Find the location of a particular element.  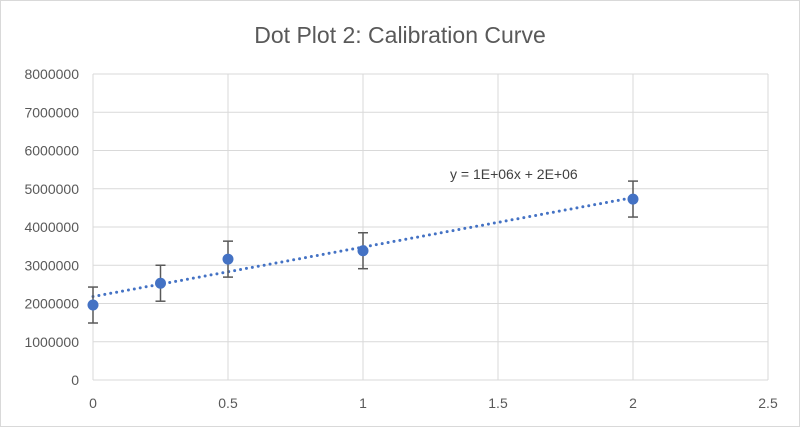

y-tick-label: 3000000 is located at coordinates (51, 265).